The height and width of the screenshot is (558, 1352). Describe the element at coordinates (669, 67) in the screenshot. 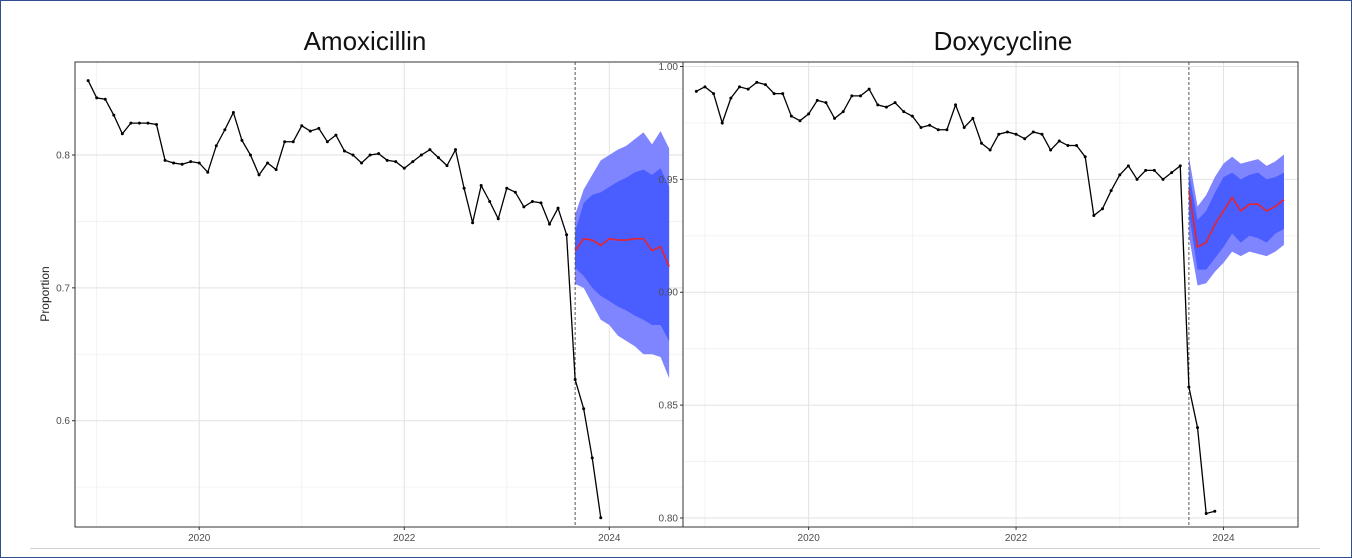

I see `y-tick-label: 1.00` at that location.